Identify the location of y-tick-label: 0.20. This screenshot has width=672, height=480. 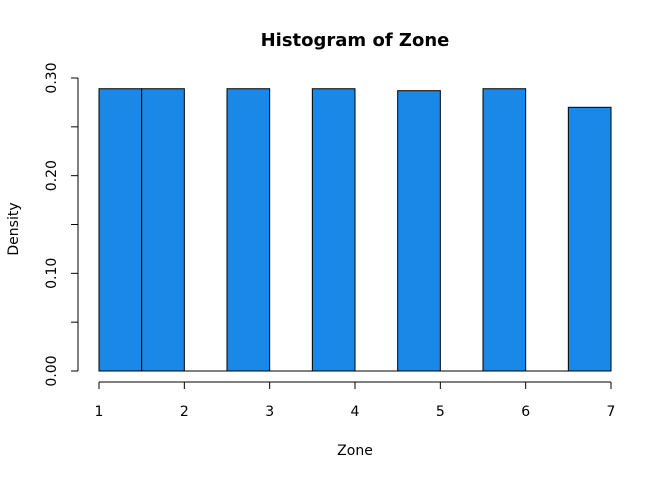
(52, 175).